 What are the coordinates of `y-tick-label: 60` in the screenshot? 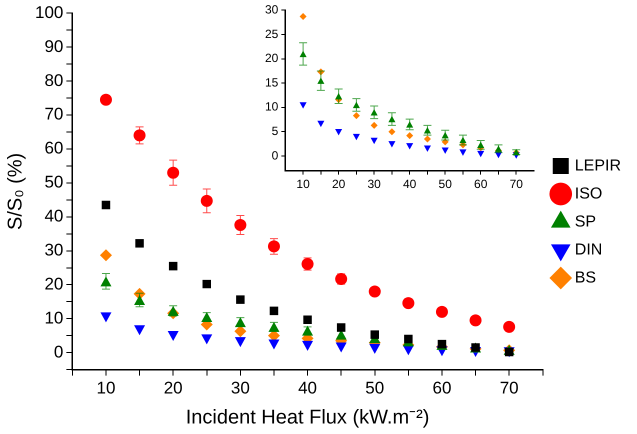 It's located at (54, 148).